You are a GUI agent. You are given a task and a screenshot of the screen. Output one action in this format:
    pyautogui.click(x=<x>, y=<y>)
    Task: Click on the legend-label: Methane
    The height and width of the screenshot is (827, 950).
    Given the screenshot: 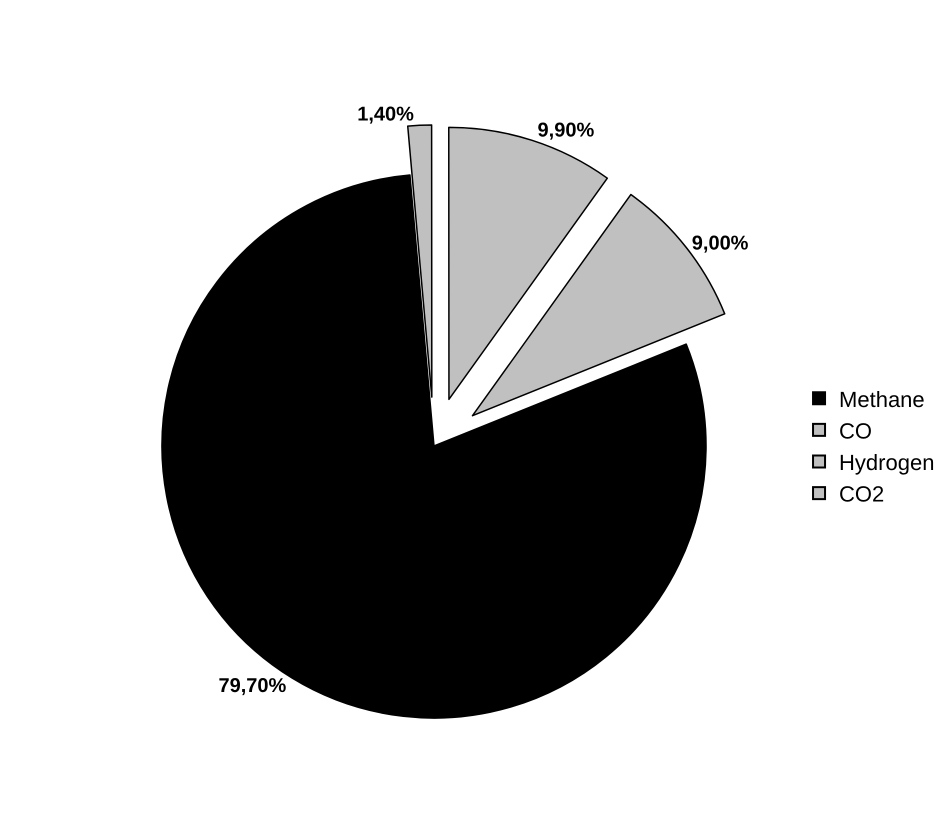 What is the action you would take?
    pyautogui.click(x=882, y=399)
    